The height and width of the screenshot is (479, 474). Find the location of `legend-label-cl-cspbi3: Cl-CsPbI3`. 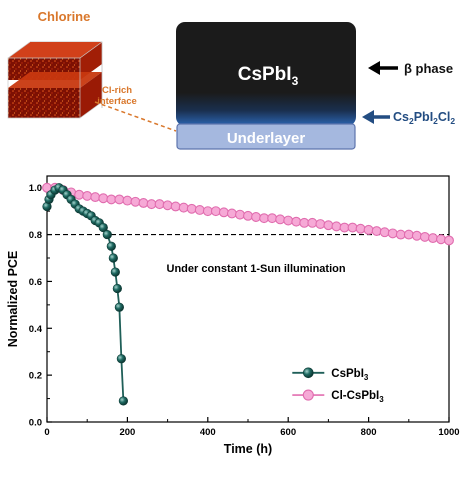

legend-label-cl-cspbi3: Cl-CsPbI3 is located at coordinates (357, 397).